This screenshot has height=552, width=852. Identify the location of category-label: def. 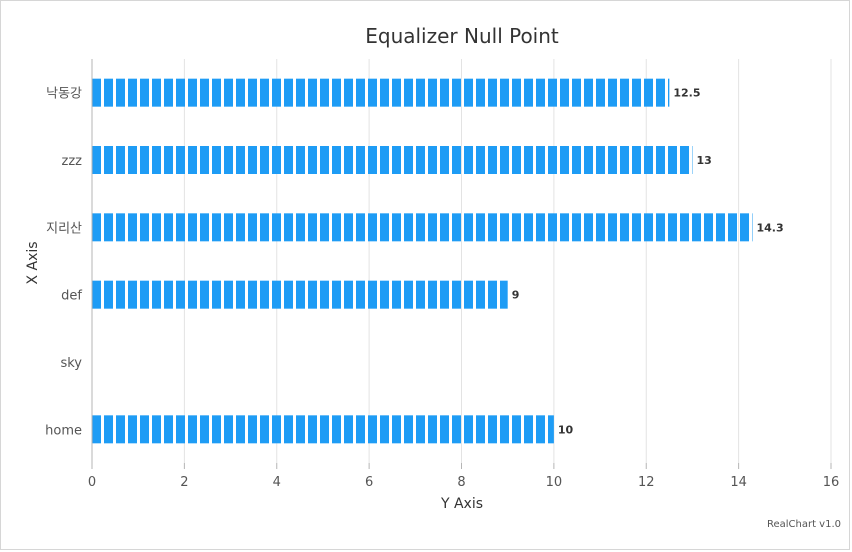
(71, 296).